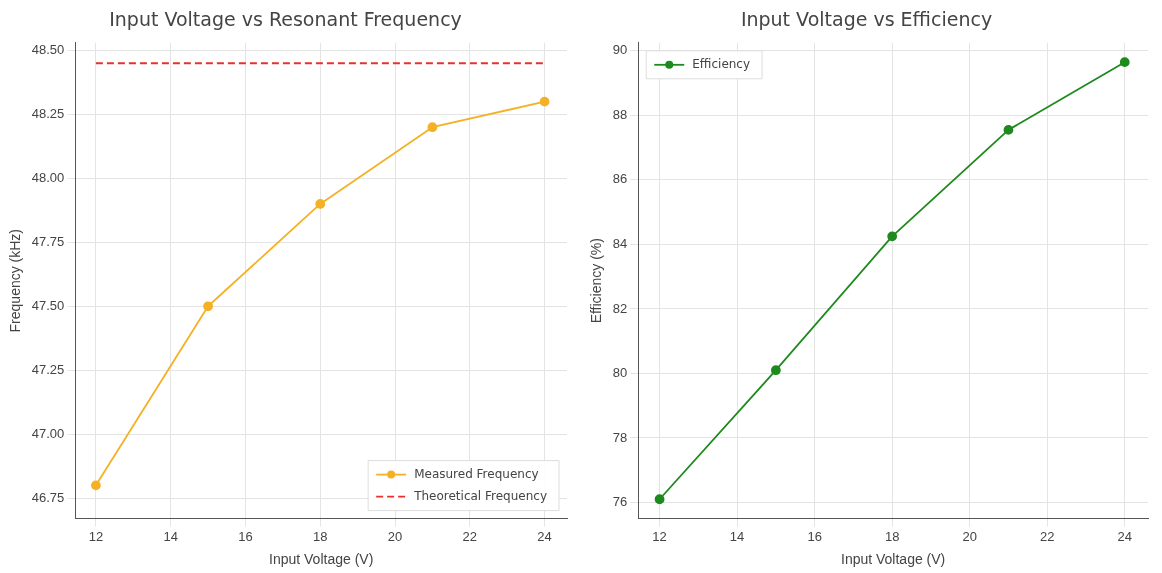 The width and height of the screenshot is (1162, 573). I want to click on y-tick-label: 48.00, so click(48, 177).